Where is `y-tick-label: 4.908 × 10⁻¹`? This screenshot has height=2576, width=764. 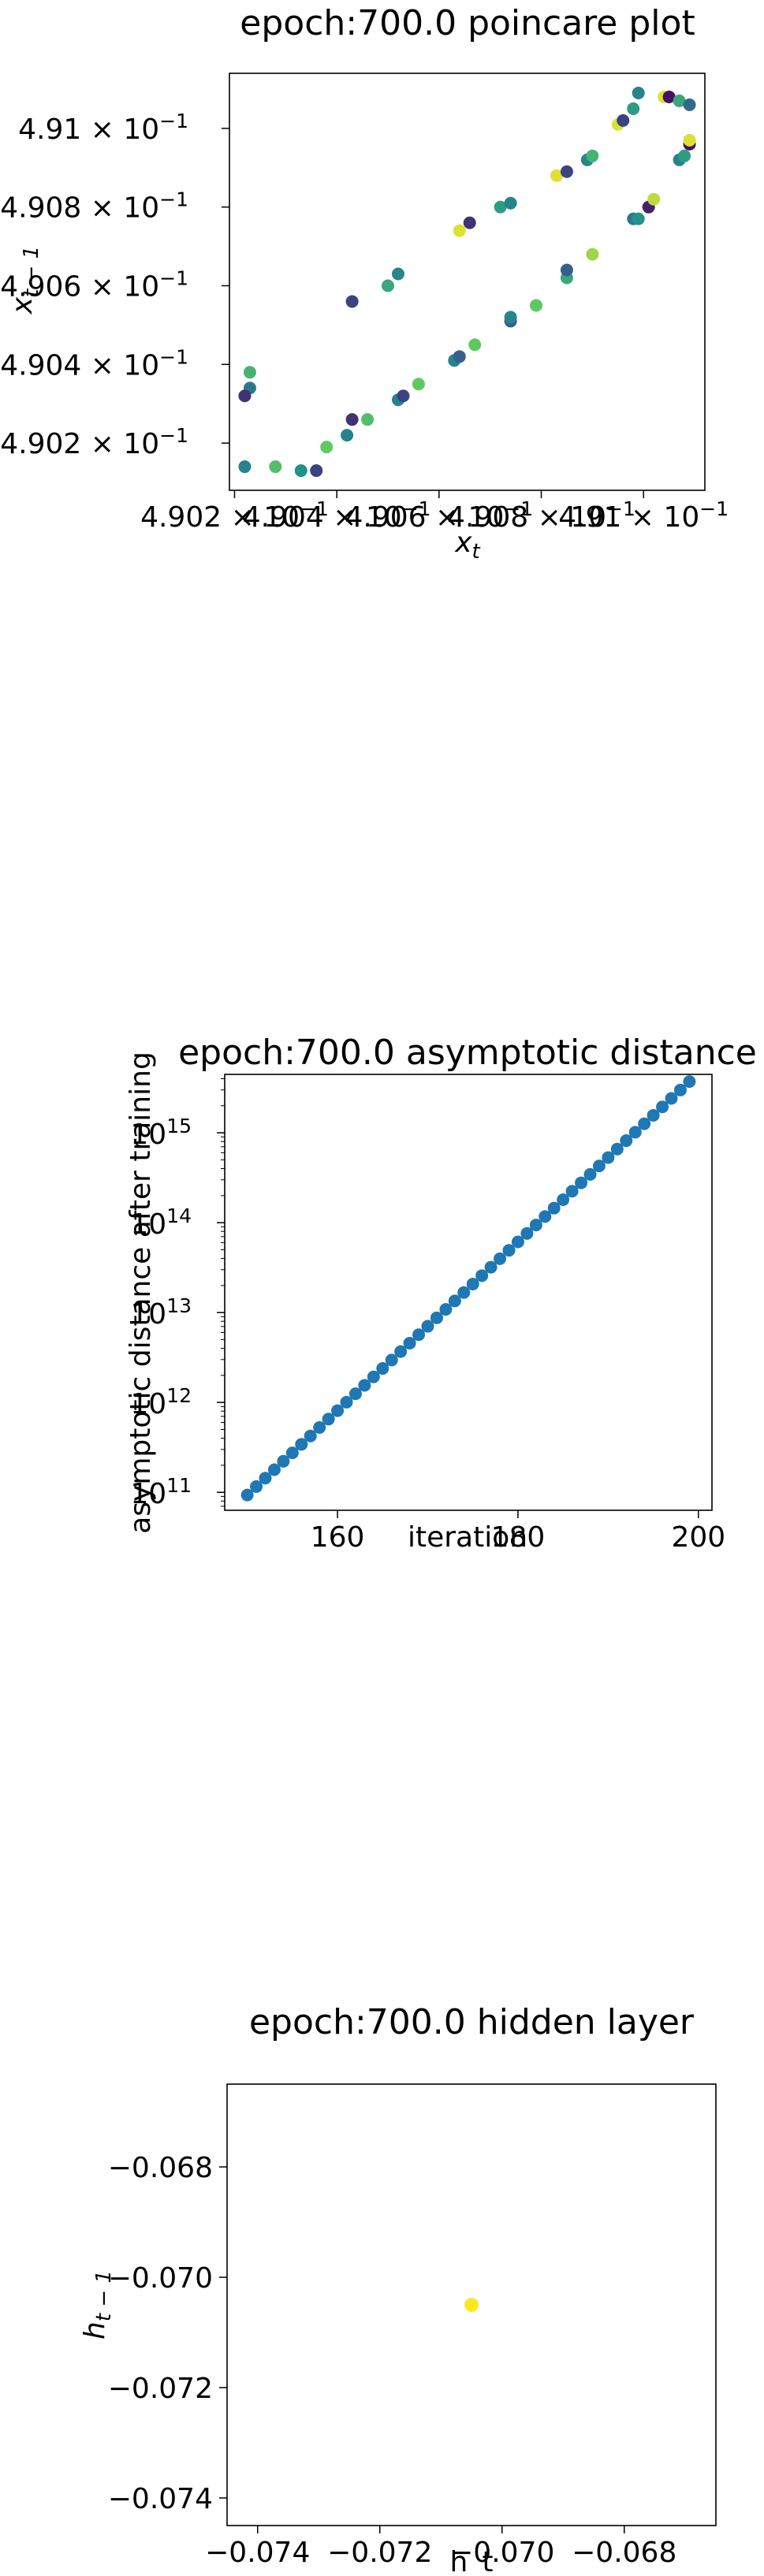 y-tick-label: 4.908 × 10⁻¹ is located at coordinates (94, 206).